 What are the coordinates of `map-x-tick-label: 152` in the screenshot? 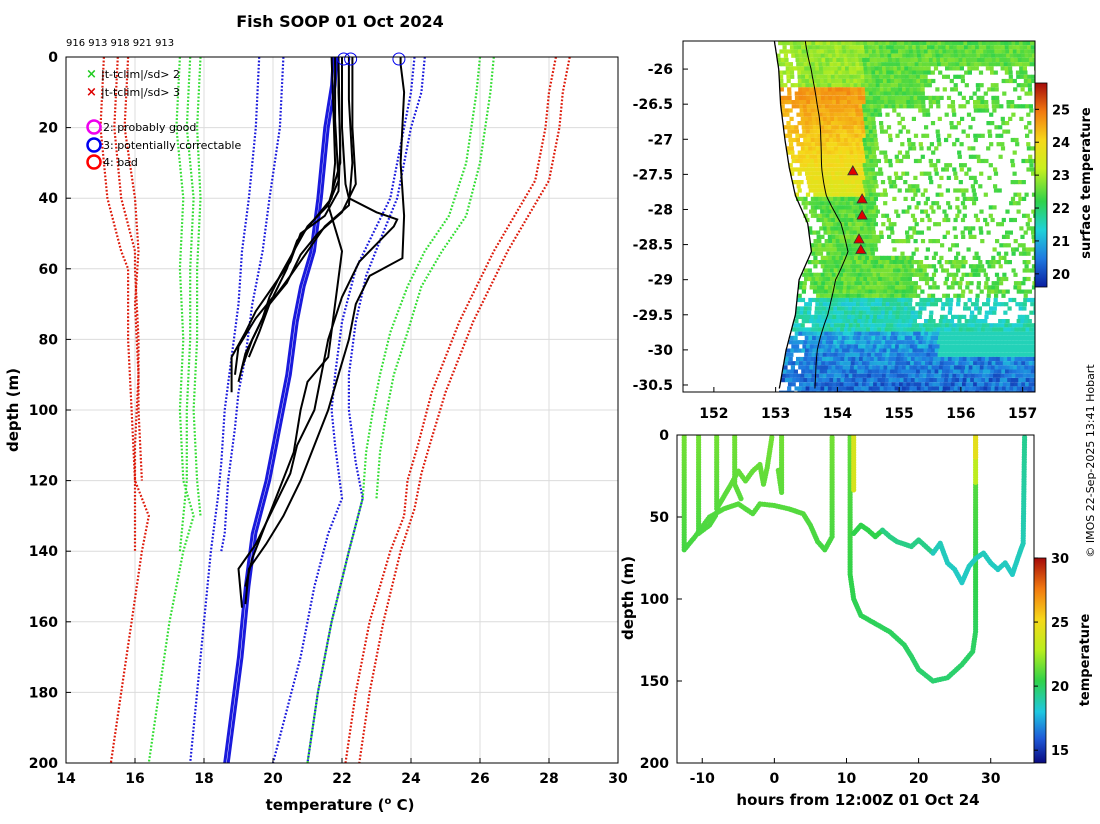 It's located at (713, 414).